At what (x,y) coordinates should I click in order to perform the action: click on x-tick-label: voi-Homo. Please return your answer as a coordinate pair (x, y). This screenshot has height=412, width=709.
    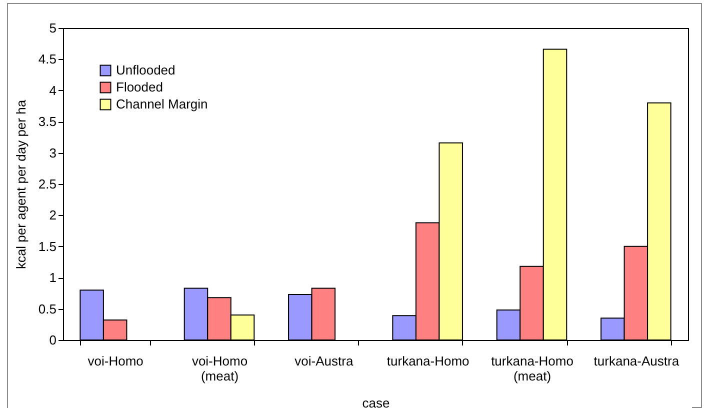
    Looking at the image, I should click on (116, 361).